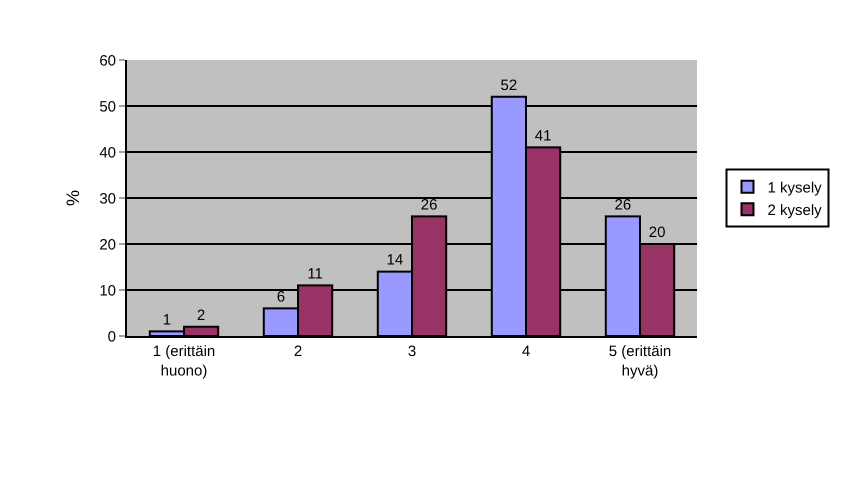 The width and height of the screenshot is (841, 489). I want to click on y-tick-label: 60, so click(107, 61).